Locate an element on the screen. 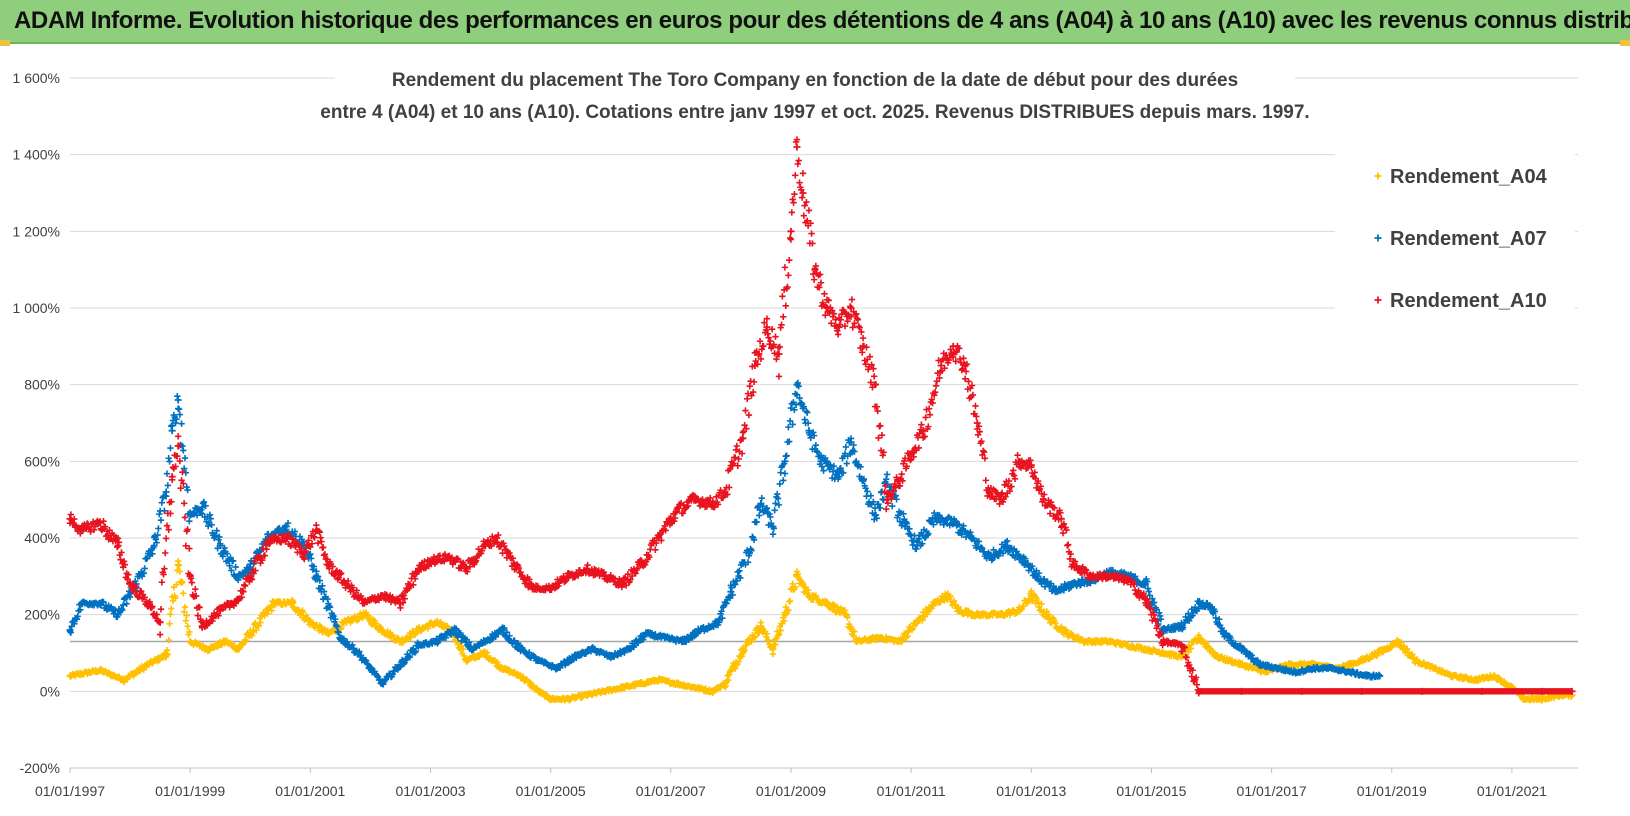 Image resolution: width=1630 pixels, height=816 pixels. legend-marker is located at coordinates (1378, 300).